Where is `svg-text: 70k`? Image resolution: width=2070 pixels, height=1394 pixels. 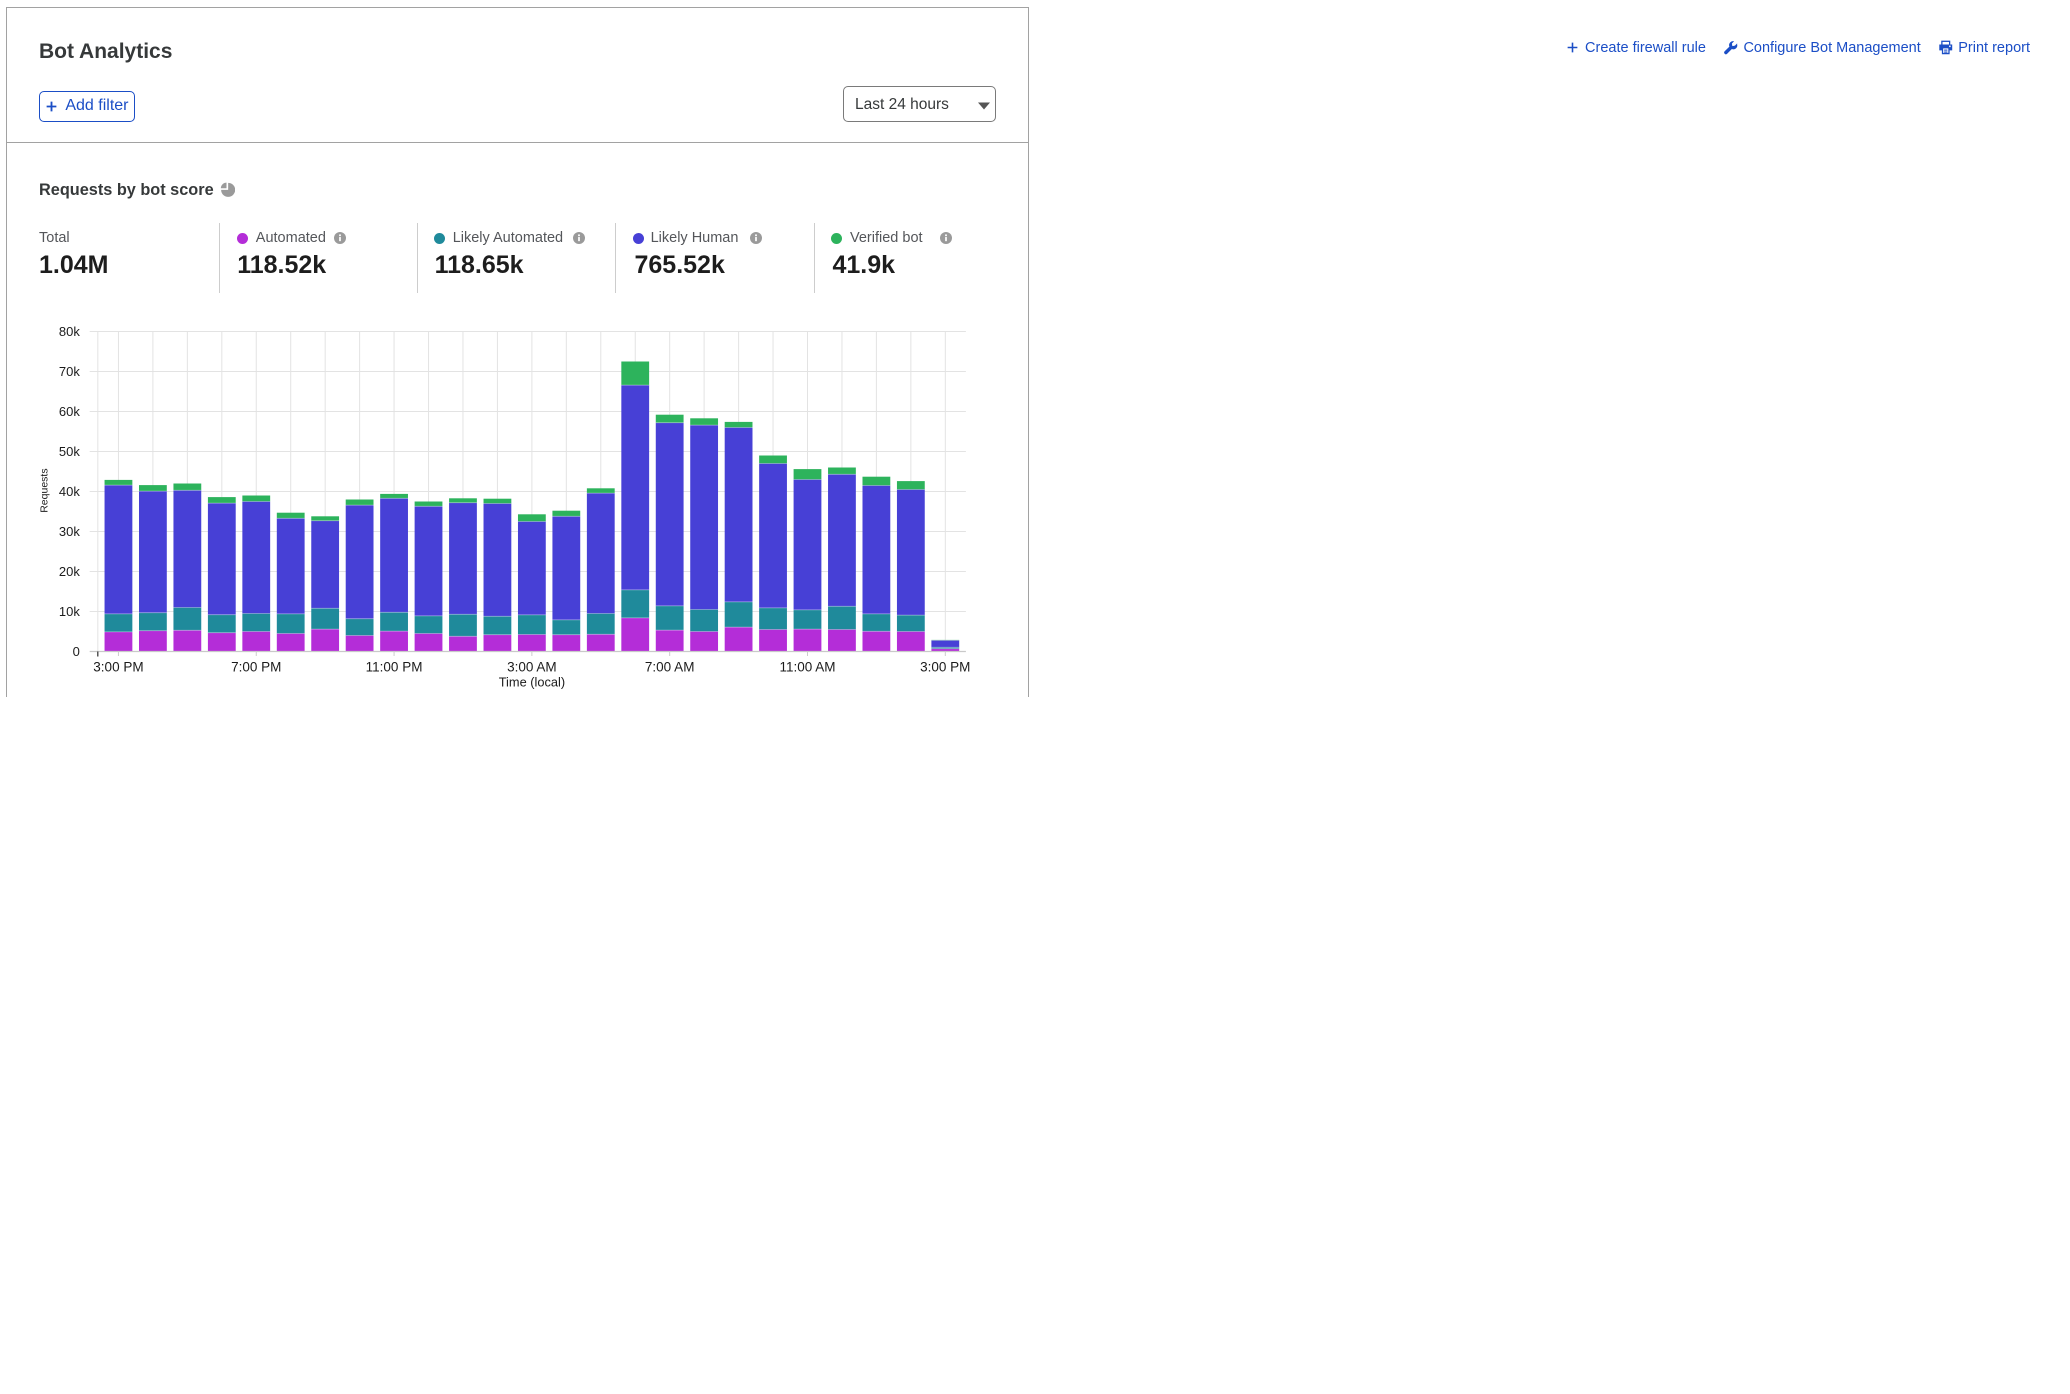 svg-text: 70k is located at coordinates (69, 371).